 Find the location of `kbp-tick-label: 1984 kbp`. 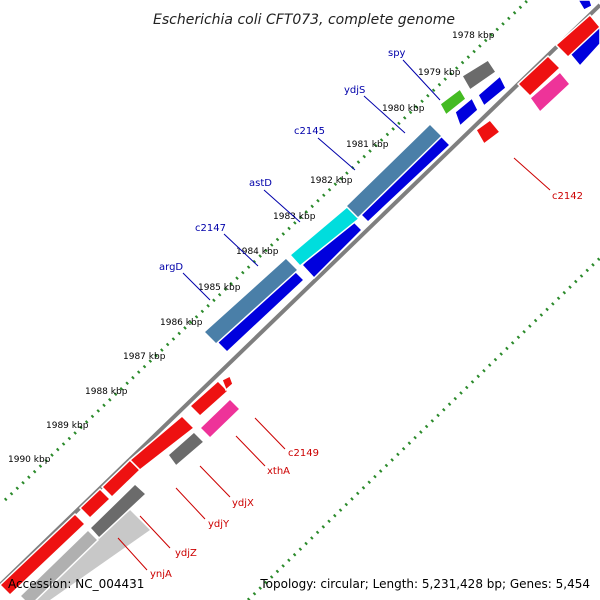

kbp-tick-label: 1984 kbp is located at coordinates (257, 252).